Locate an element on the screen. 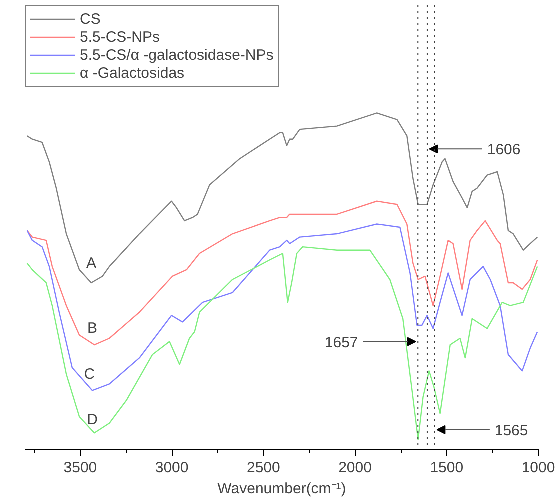  annotation: C is located at coordinates (90, 374).